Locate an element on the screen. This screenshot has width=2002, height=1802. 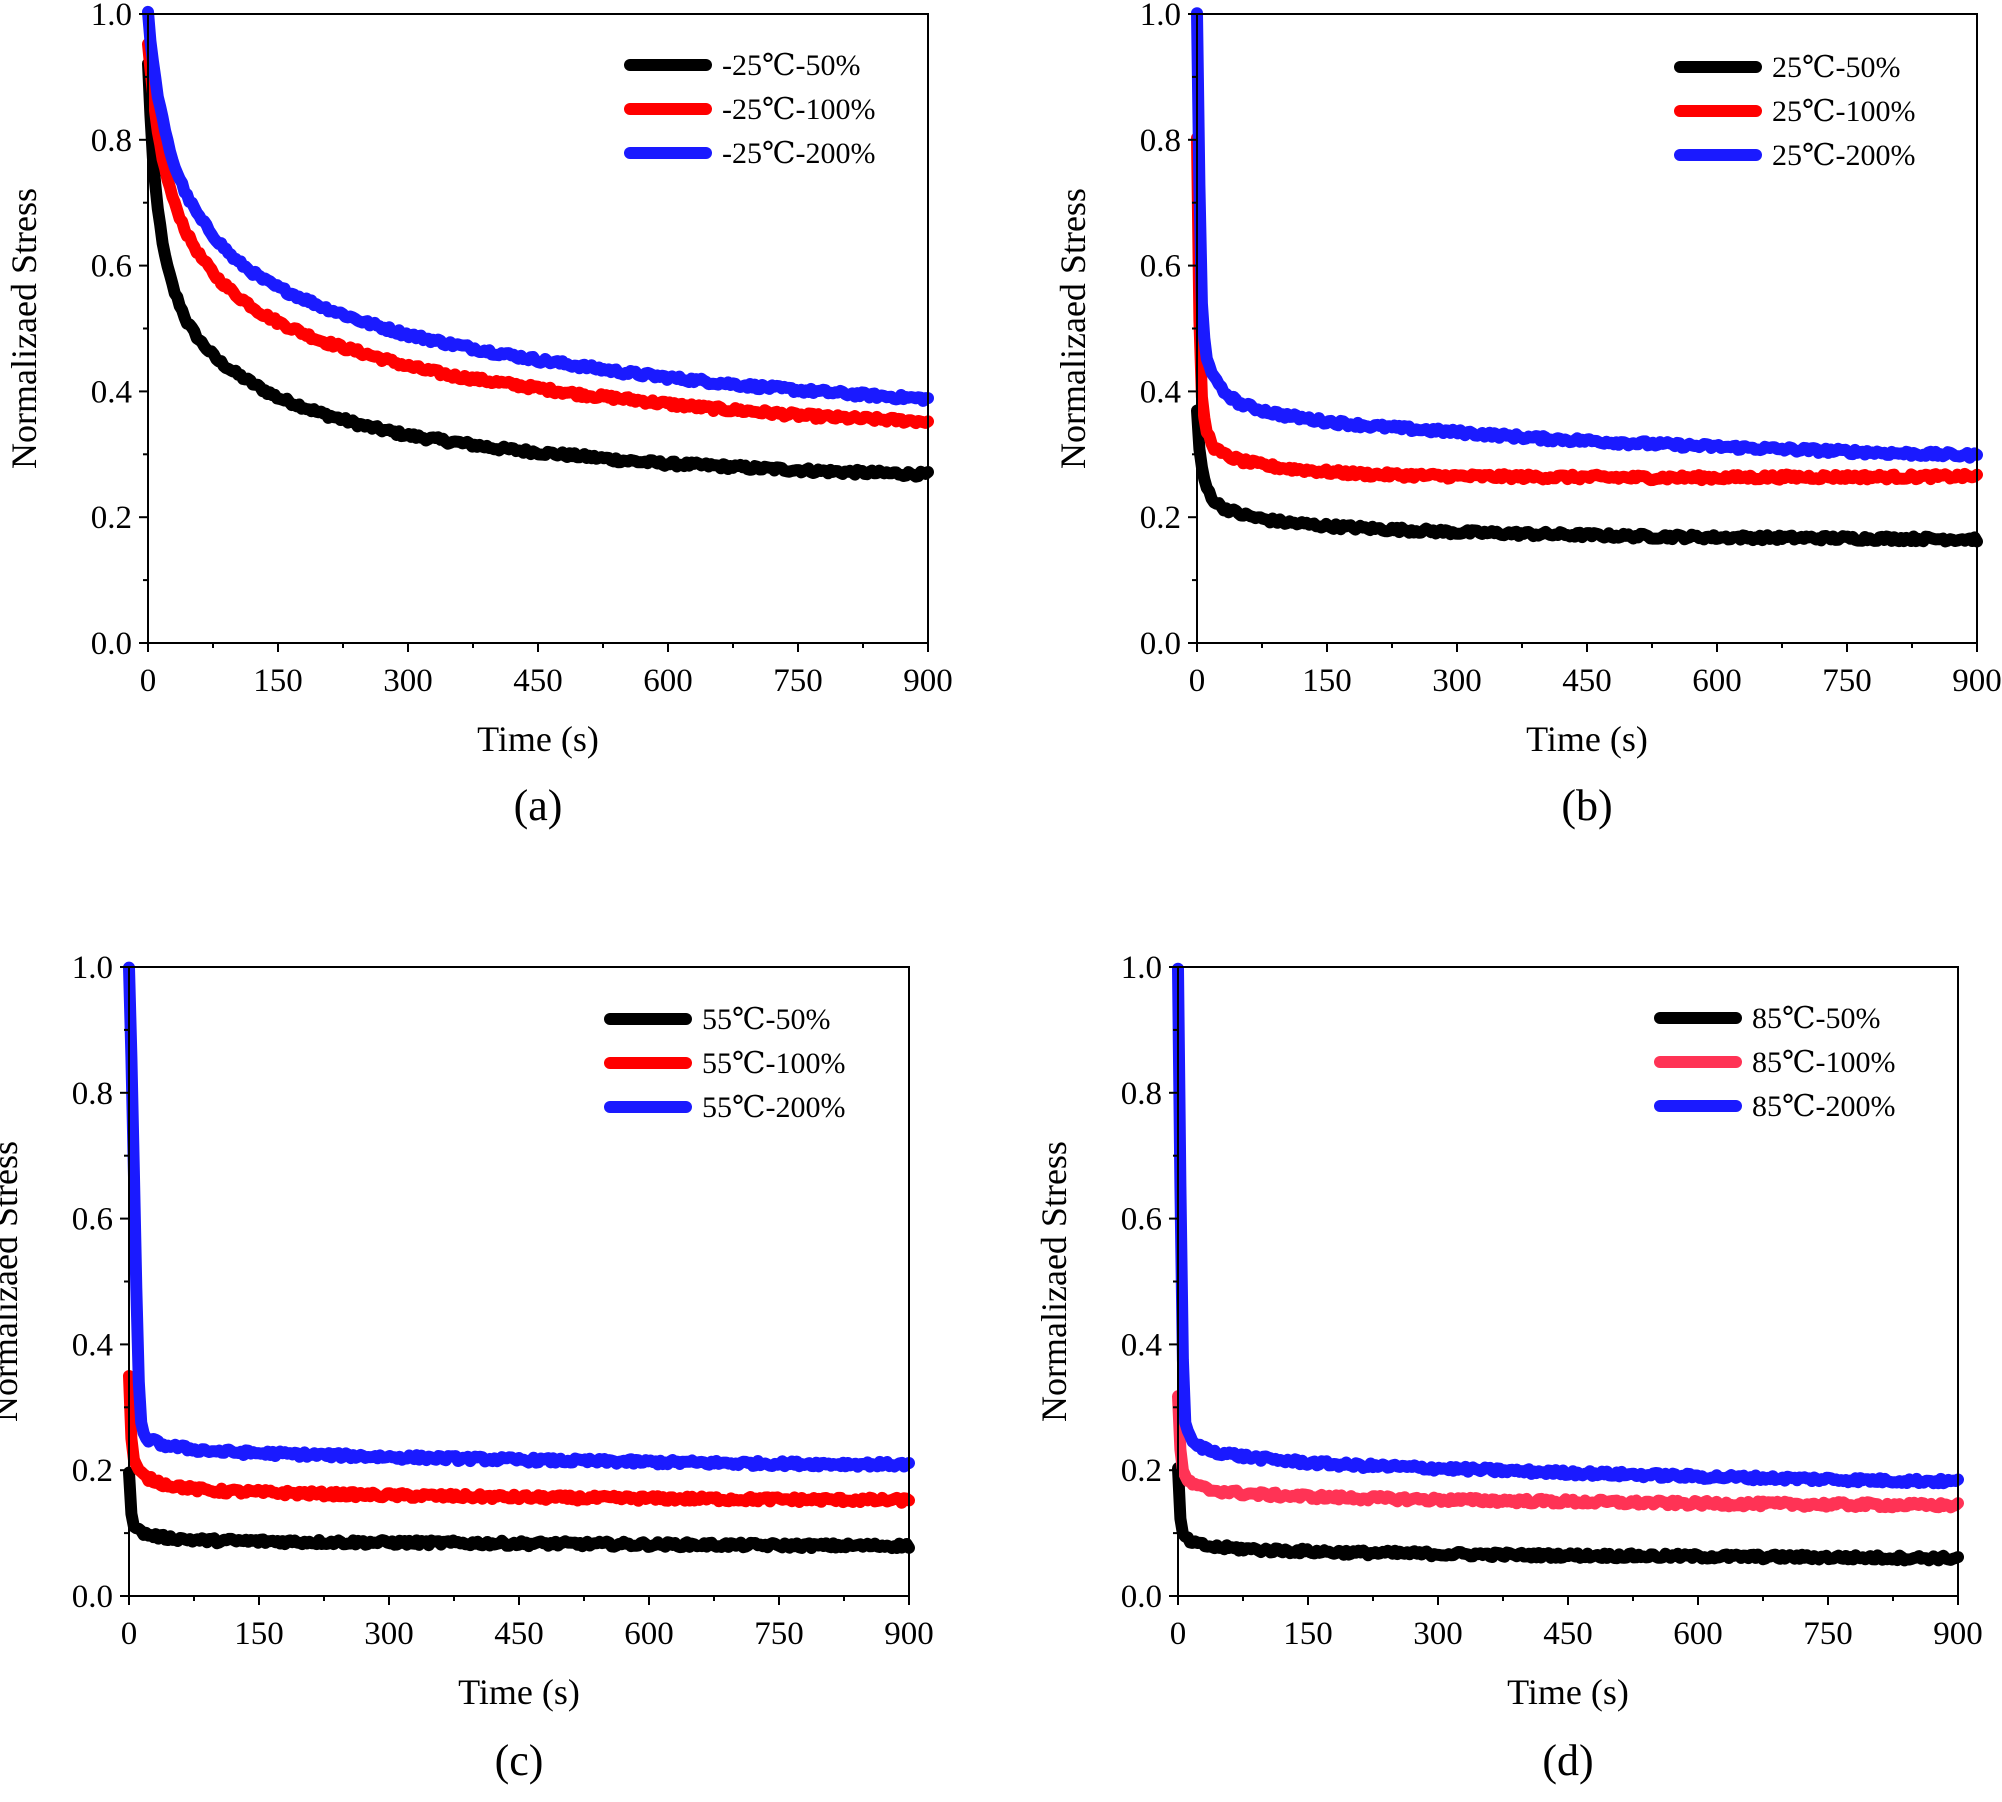
panel-caption: (b) is located at coordinates (1586, 805).